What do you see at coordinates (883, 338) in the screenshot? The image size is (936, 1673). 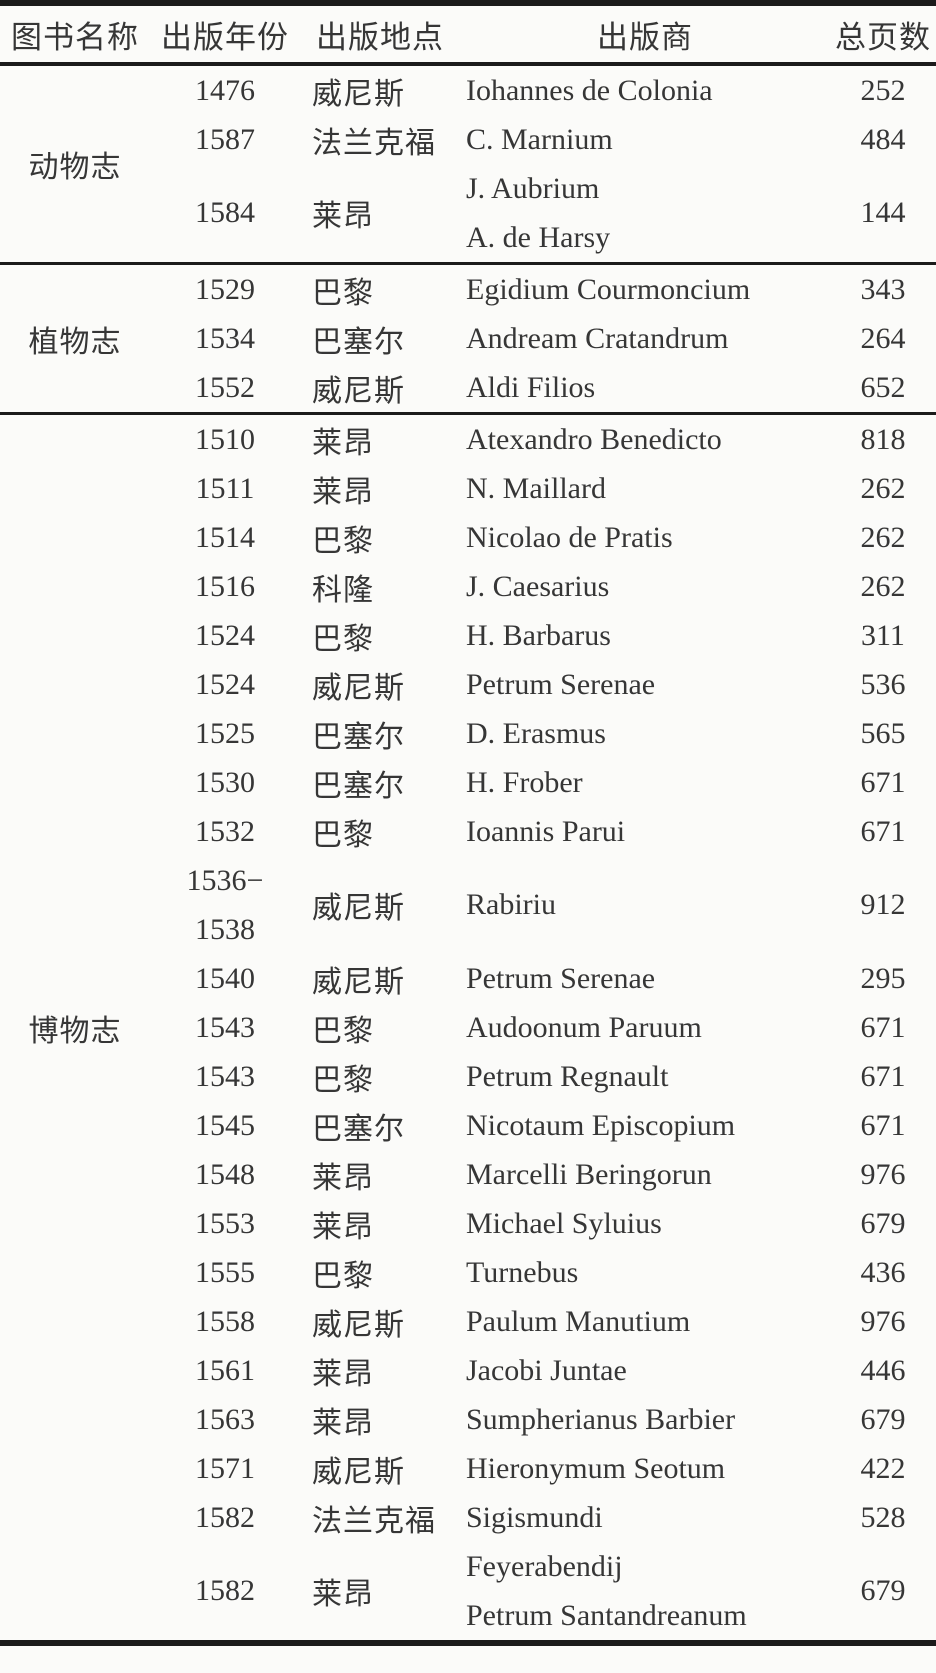 I see `pages-cell: 264` at bounding box center [883, 338].